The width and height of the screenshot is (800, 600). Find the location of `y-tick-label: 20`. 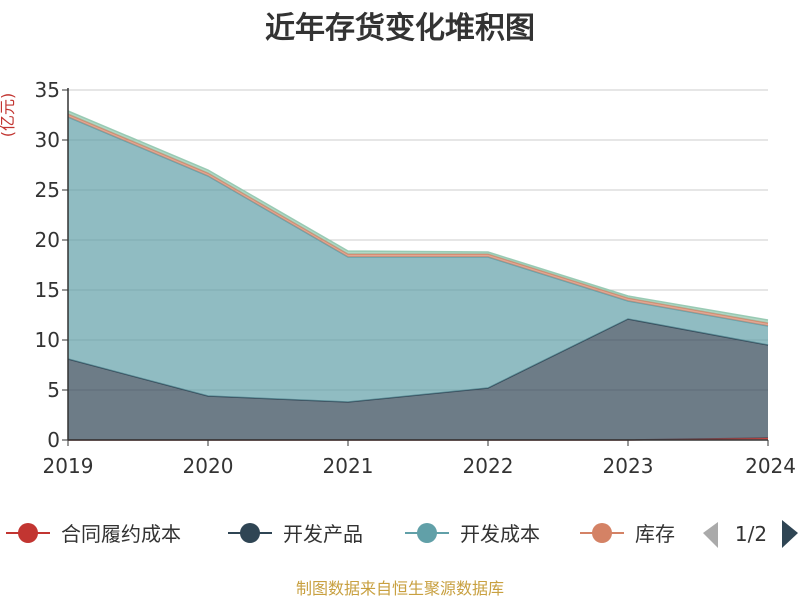

y-tick-label: 20 is located at coordinates (47, 240).